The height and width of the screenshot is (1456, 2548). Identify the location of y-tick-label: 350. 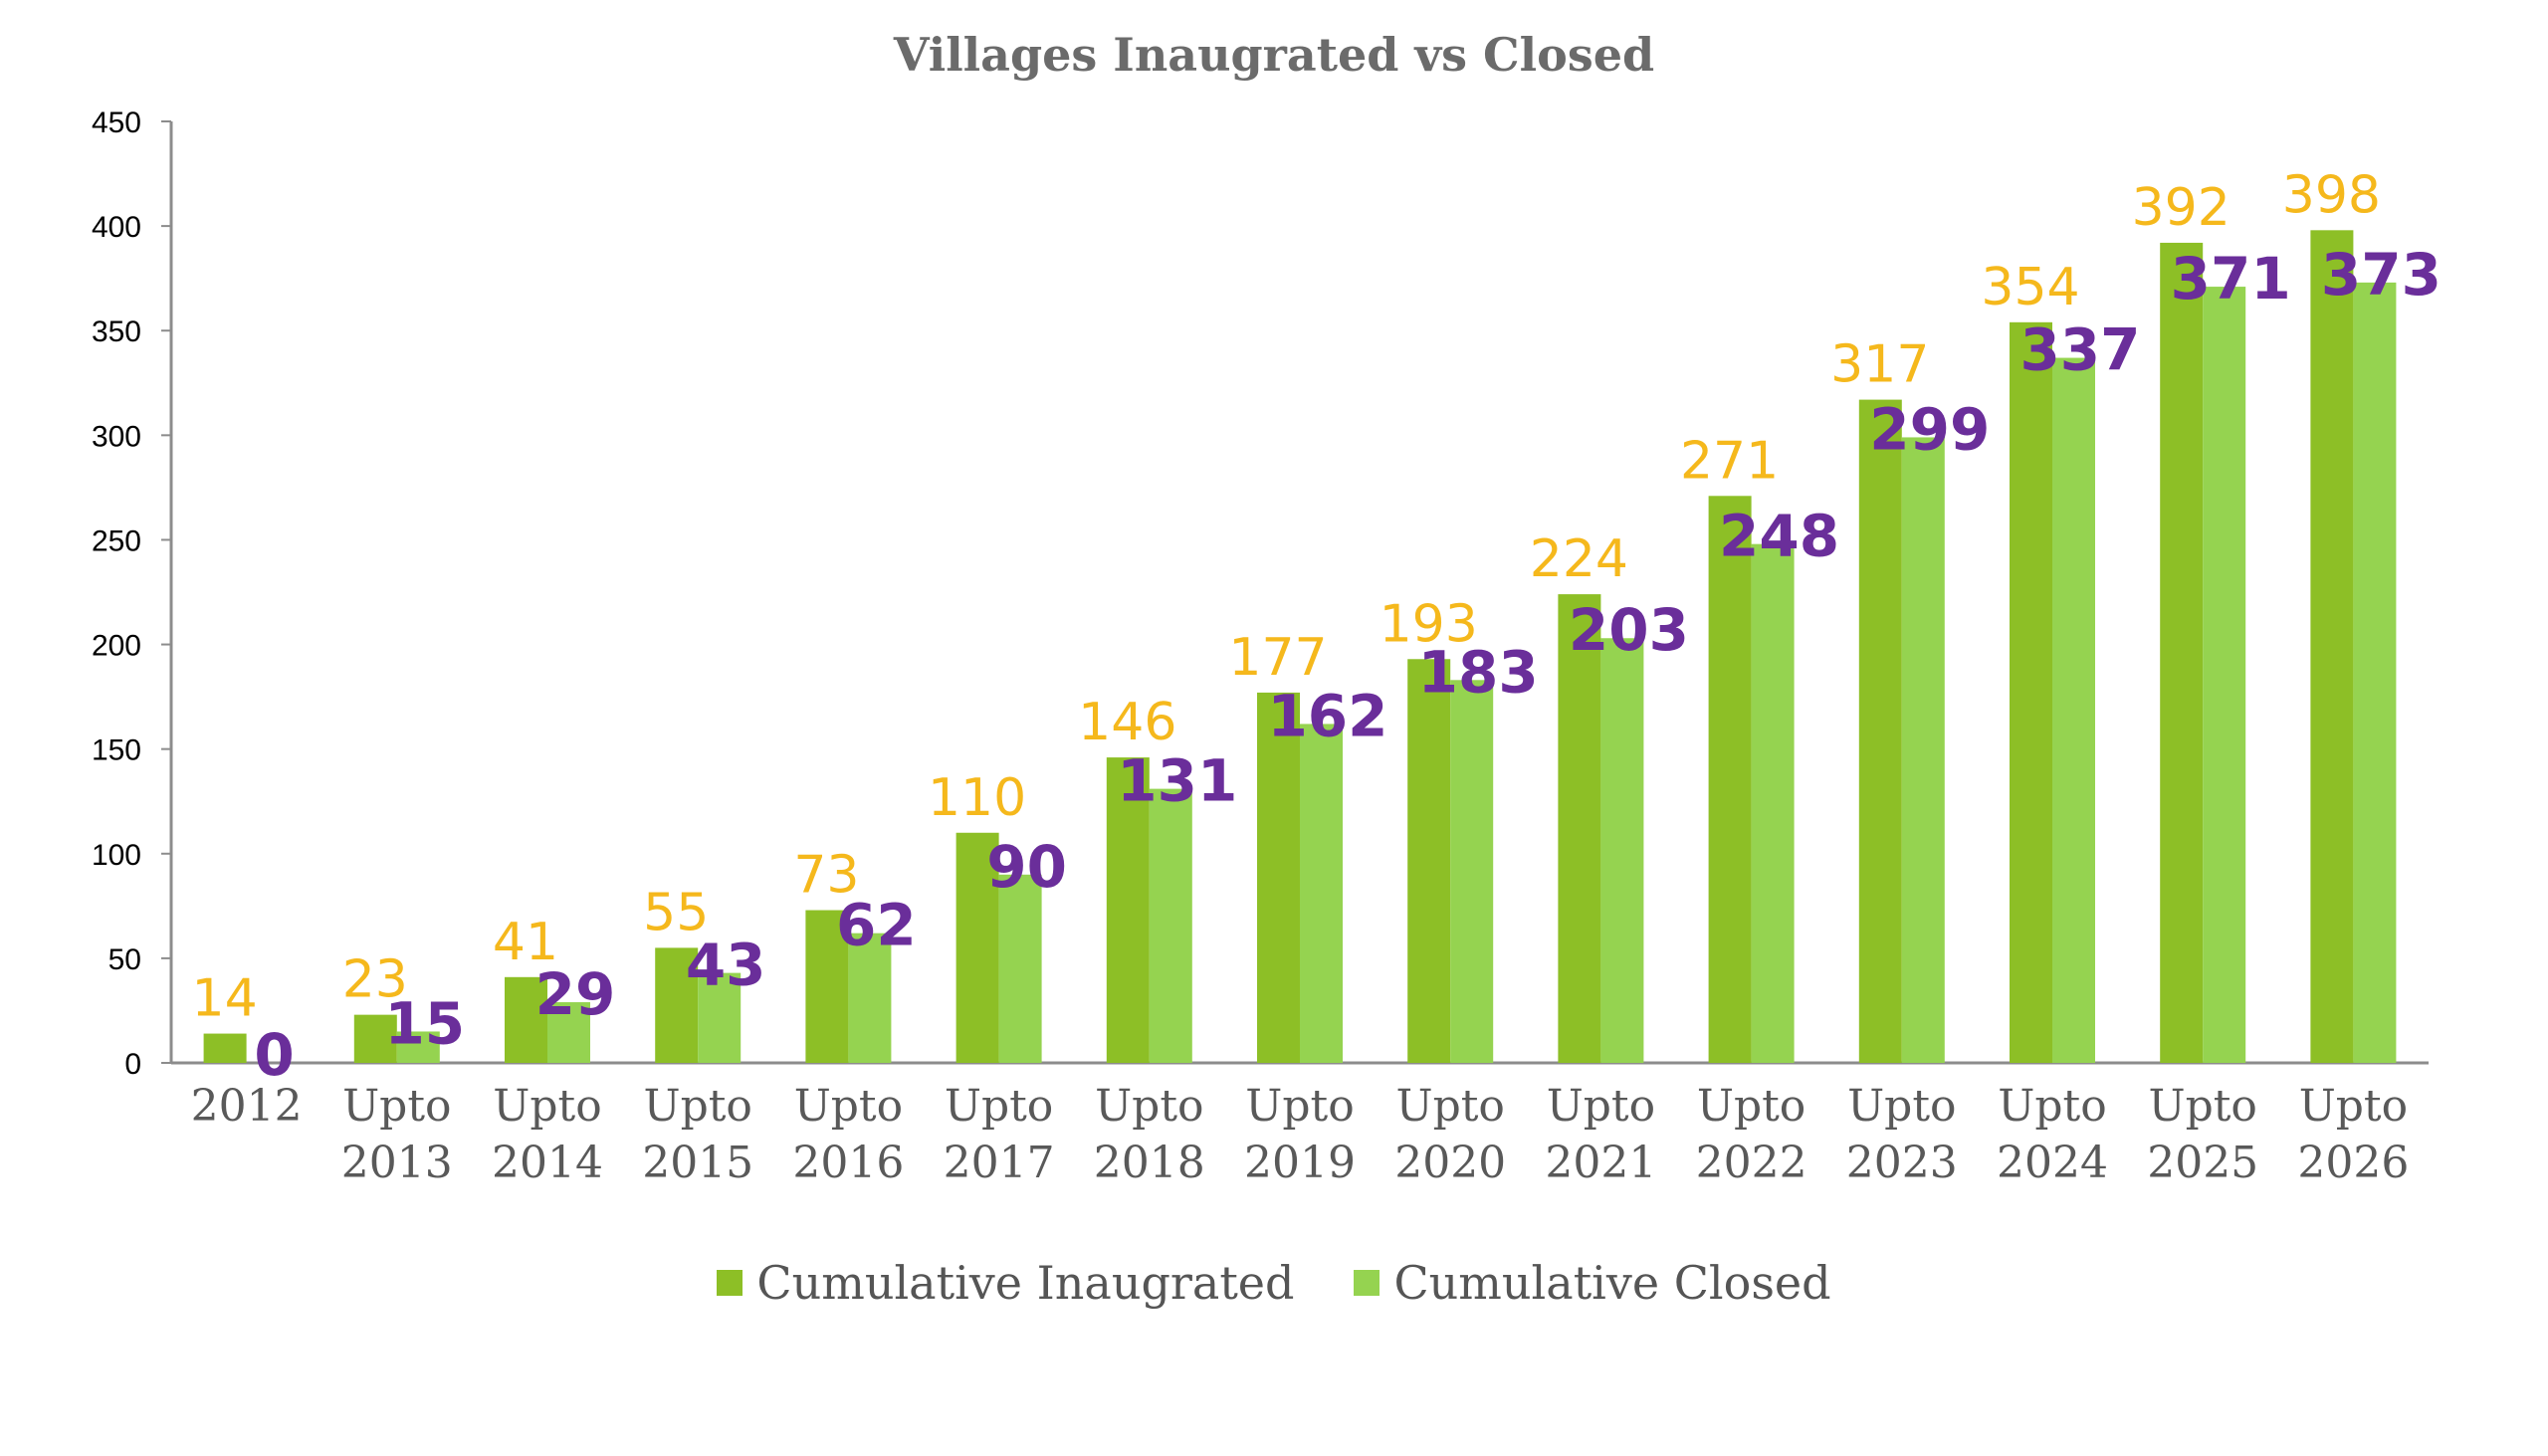
(116, 331).